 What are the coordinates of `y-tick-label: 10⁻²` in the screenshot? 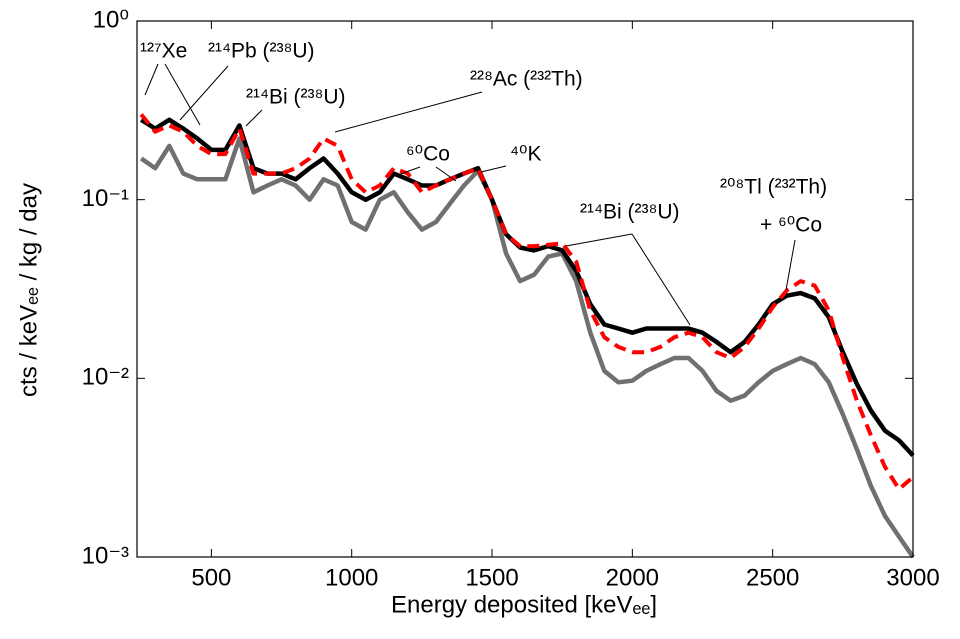 It's located at (105, 377).